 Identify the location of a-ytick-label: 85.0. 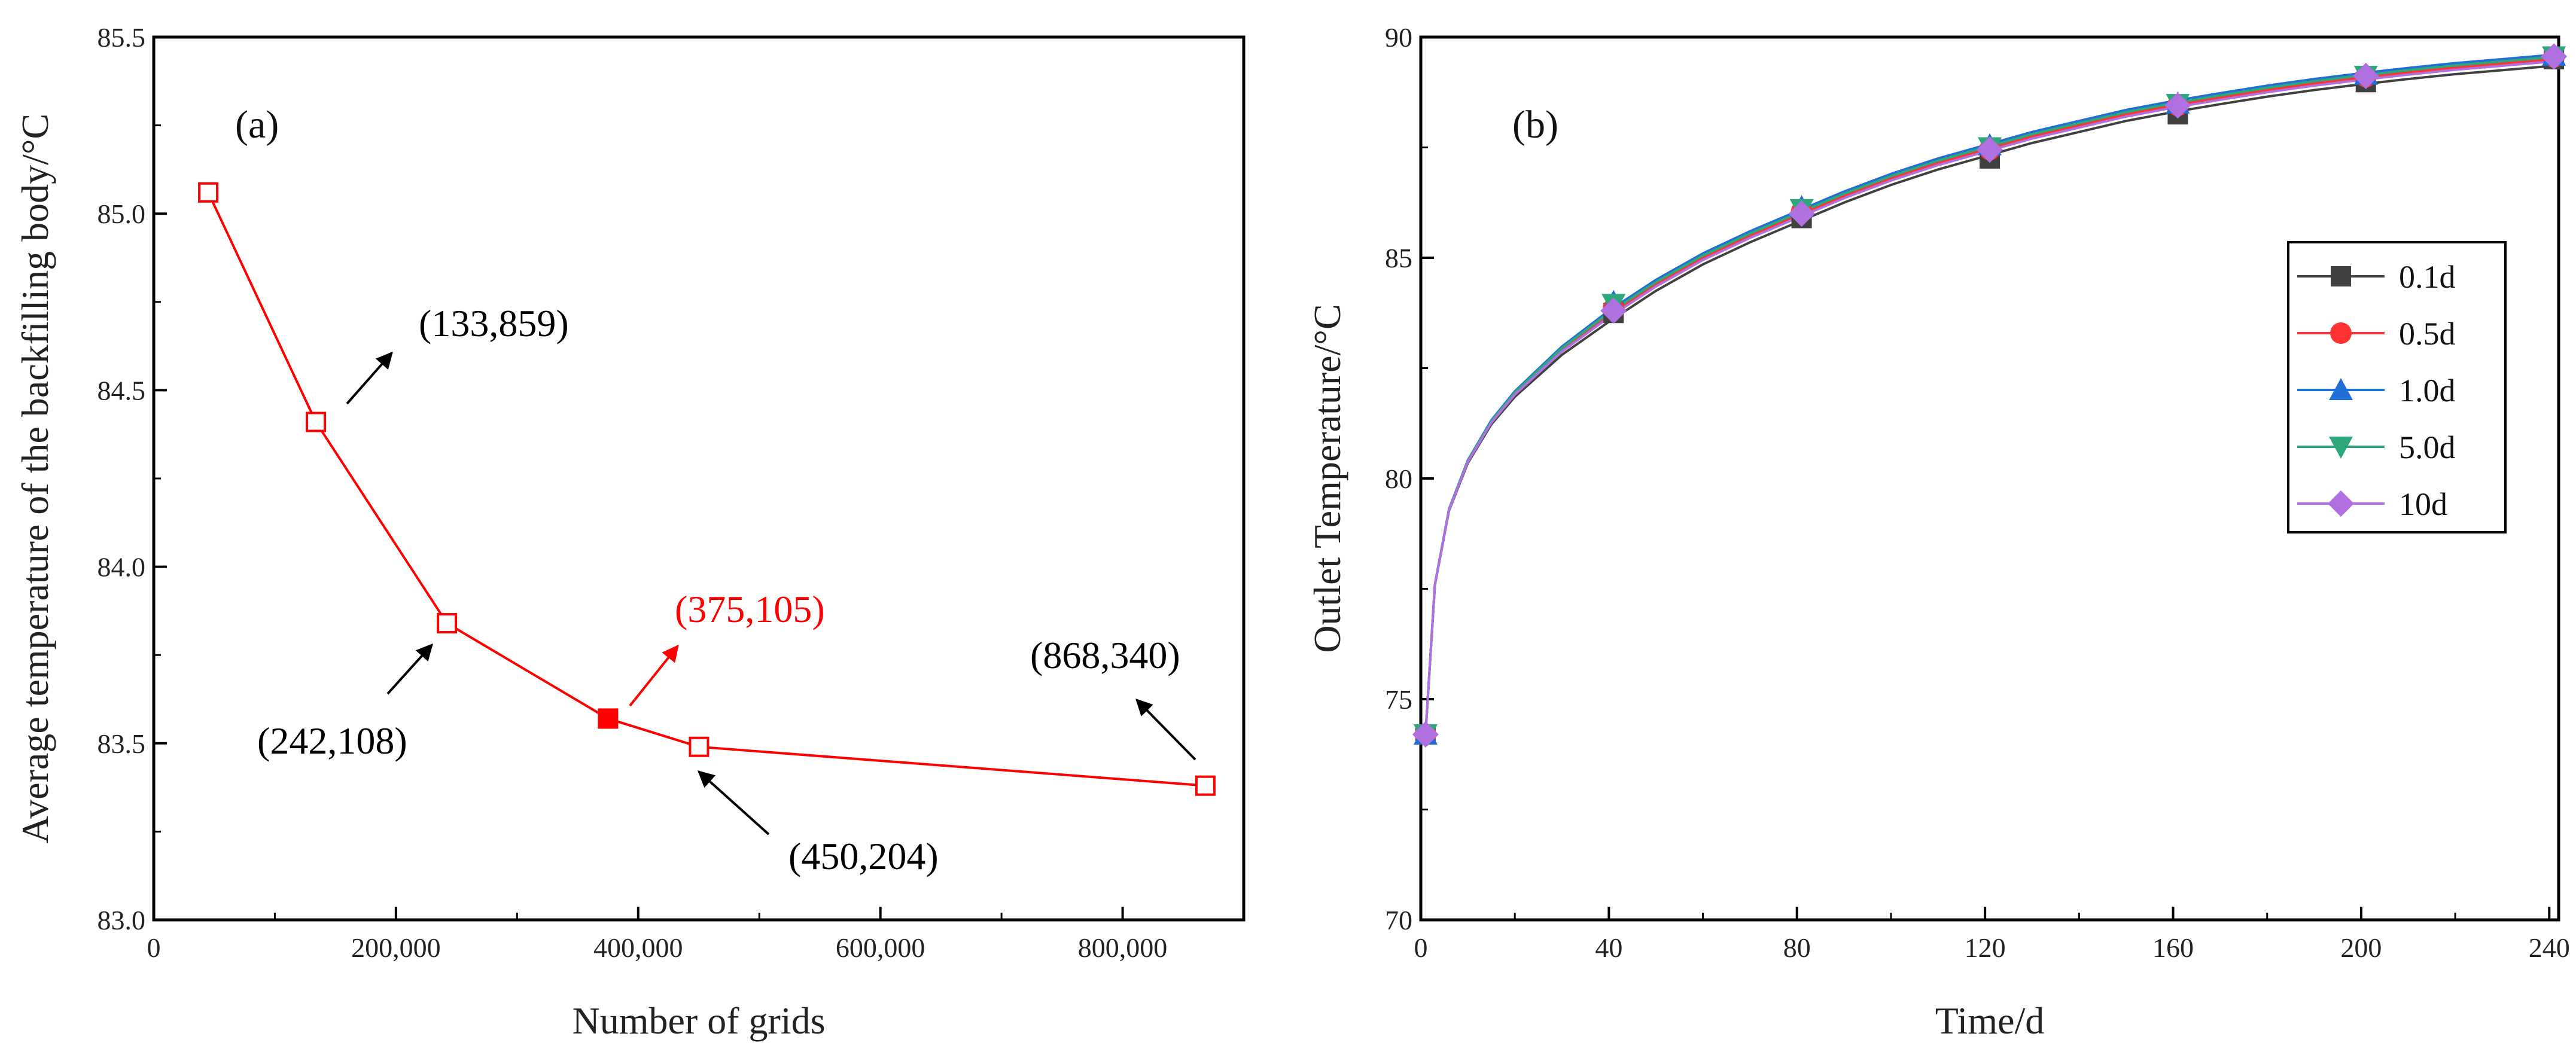
(122, 214).